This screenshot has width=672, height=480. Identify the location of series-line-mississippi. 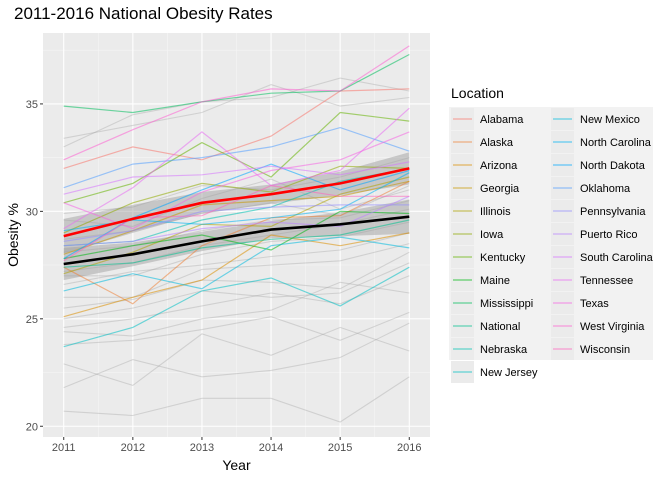
(236, 83).